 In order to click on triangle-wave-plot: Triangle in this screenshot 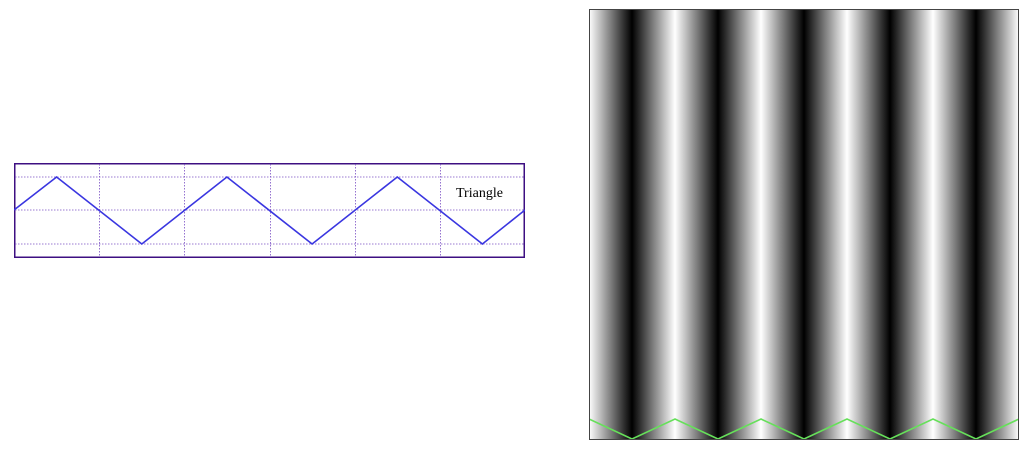, I will do `click(269, 210)`.